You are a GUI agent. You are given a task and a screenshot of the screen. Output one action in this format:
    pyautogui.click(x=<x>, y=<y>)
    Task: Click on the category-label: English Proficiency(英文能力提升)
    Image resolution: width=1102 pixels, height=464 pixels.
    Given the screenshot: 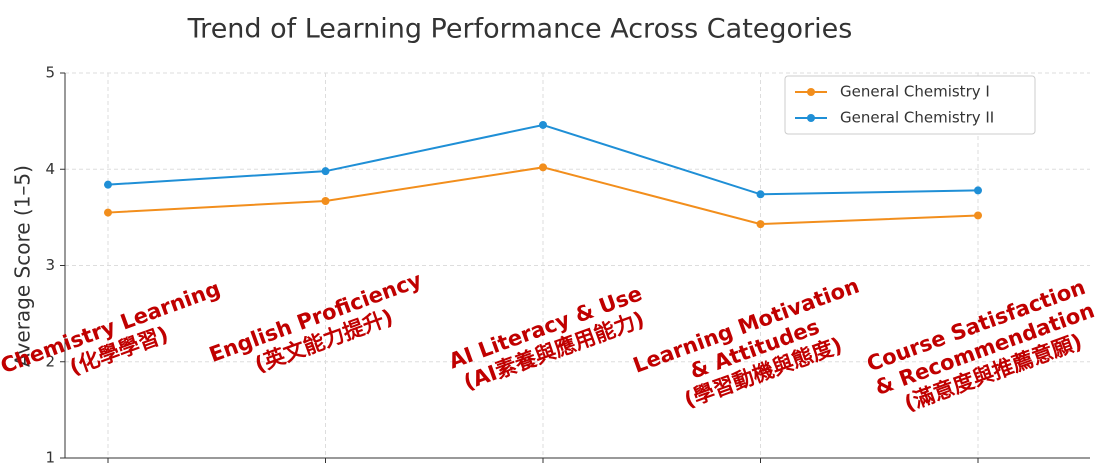 What is the action you would take?
    pyautogui.click(x=315, y=322)
    